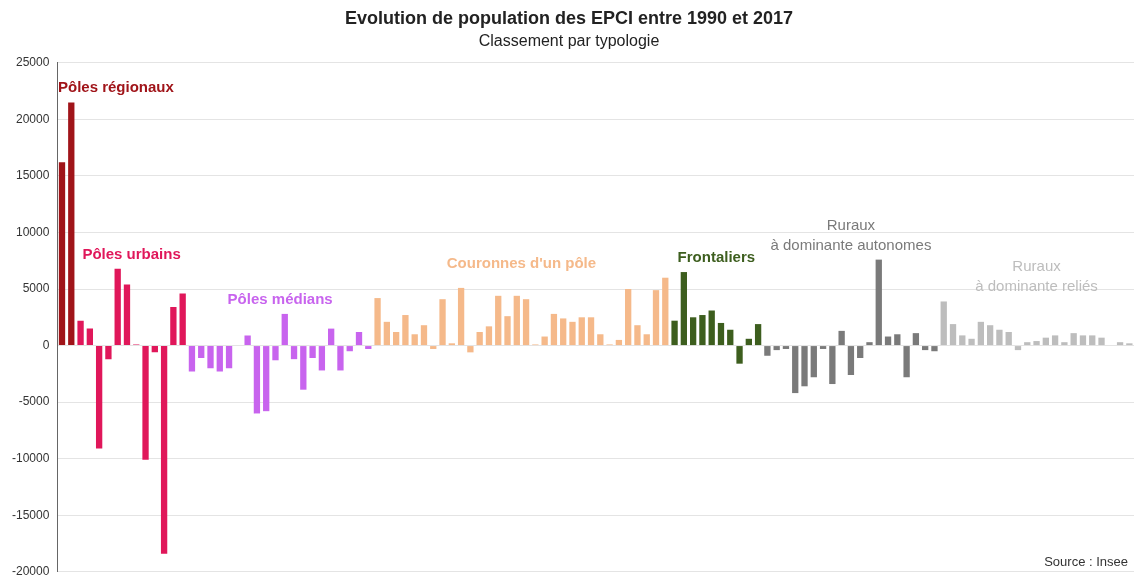  Describe the element at coordinates (30, 458) in the screenshot. I see `y-tick-label: -10000` at that location.